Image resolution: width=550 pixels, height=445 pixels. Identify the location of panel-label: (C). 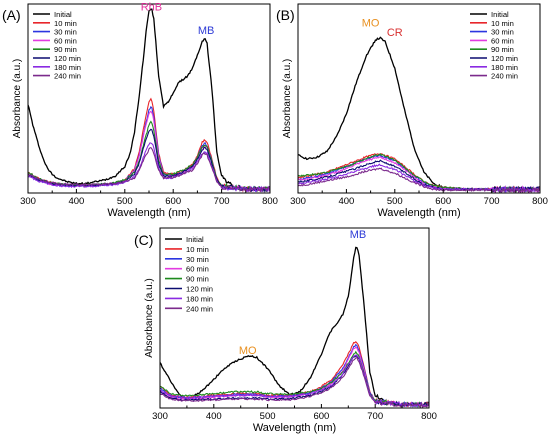
(143, 240).